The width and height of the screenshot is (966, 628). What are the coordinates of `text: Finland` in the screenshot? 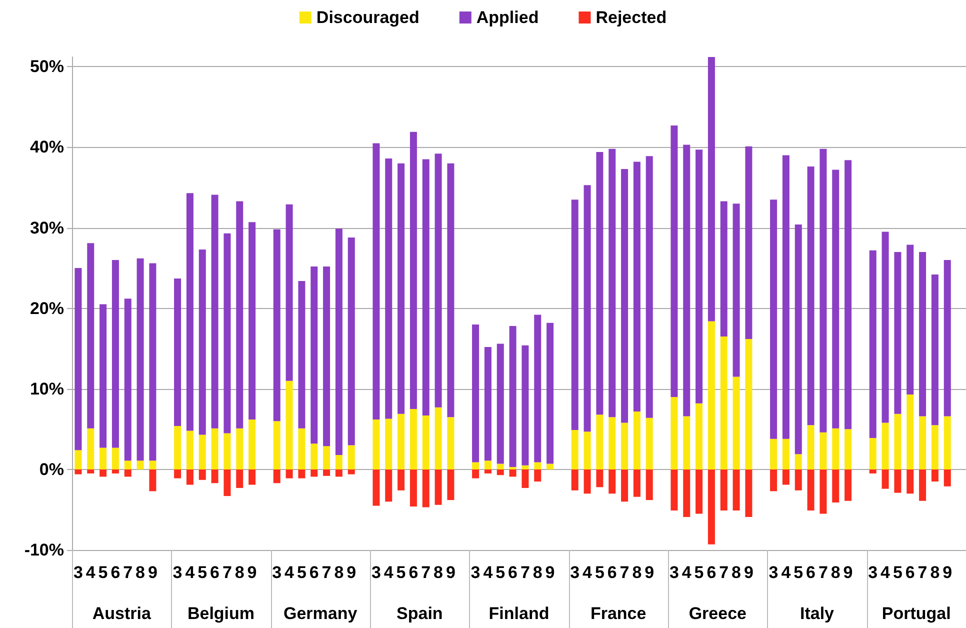 It's located at (519, 613).